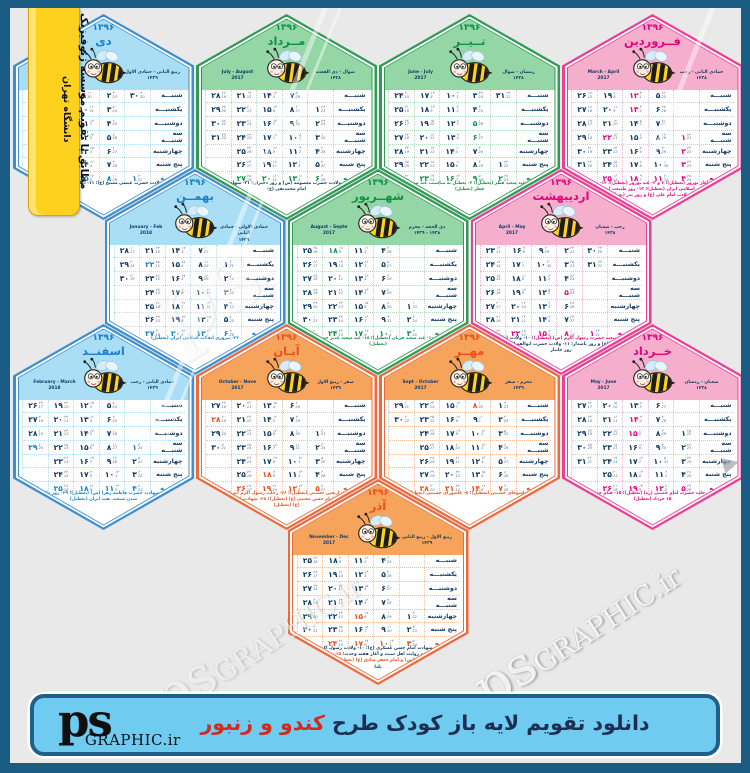 The width and height of the screenshot is (750, 773). I want to click on day-cell: ۲۲ ۱۸ 13, so click(426, 165).